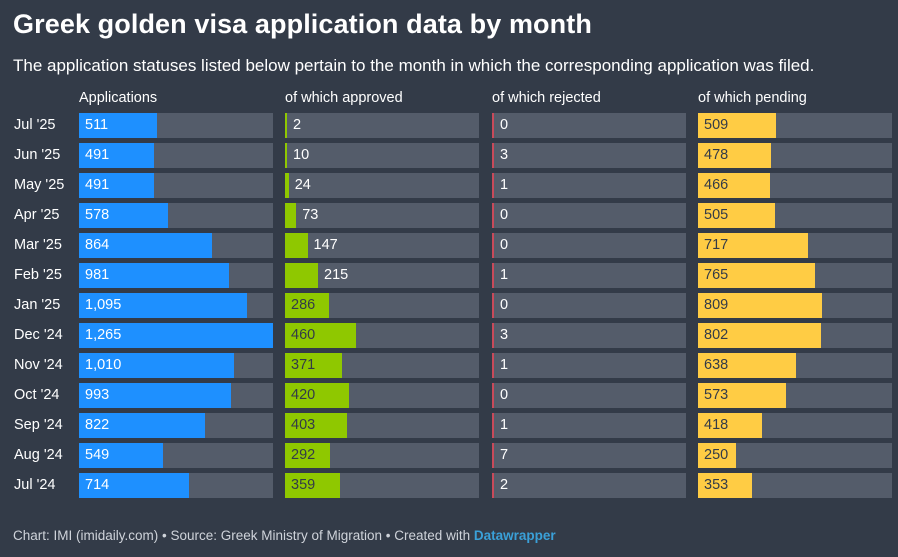 The width and height of the screenshot is (898, 557). Describe the element at coordinates (795, 455) in the screenshot. I see `bar-track: 250` at that location.